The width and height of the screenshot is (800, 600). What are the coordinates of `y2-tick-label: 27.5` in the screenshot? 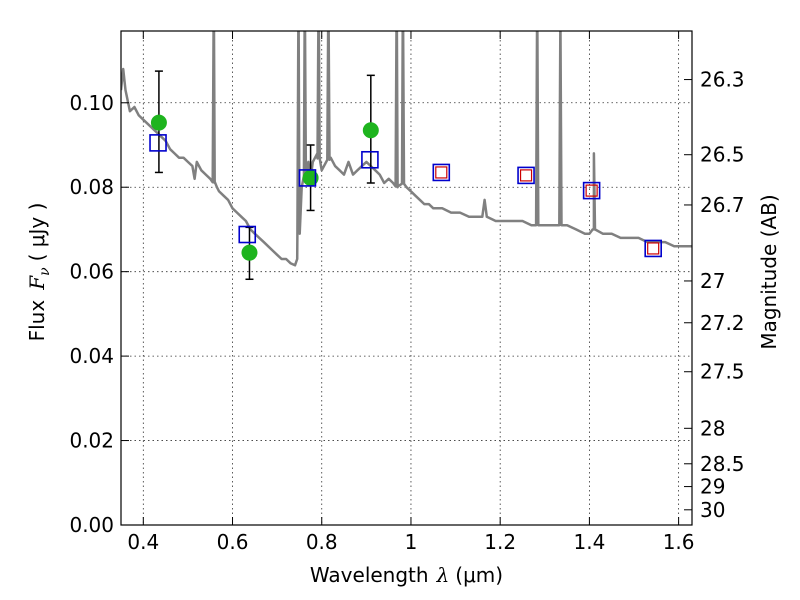 It's located at (722, 372).